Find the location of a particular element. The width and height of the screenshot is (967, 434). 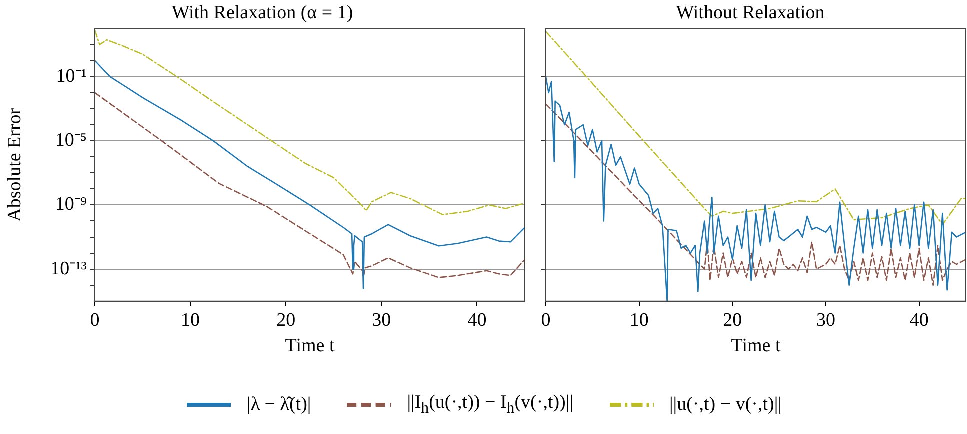

legend-label: ||u(·,t) − v(·,t)|| is located at coordinates (726, 405).